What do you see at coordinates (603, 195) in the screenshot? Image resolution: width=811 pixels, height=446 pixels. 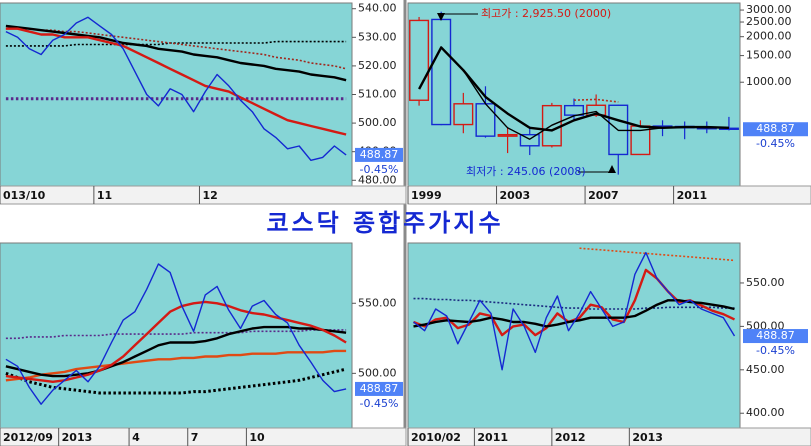 I see `x-tick-label: 2007` at bounding box center [603, 195].